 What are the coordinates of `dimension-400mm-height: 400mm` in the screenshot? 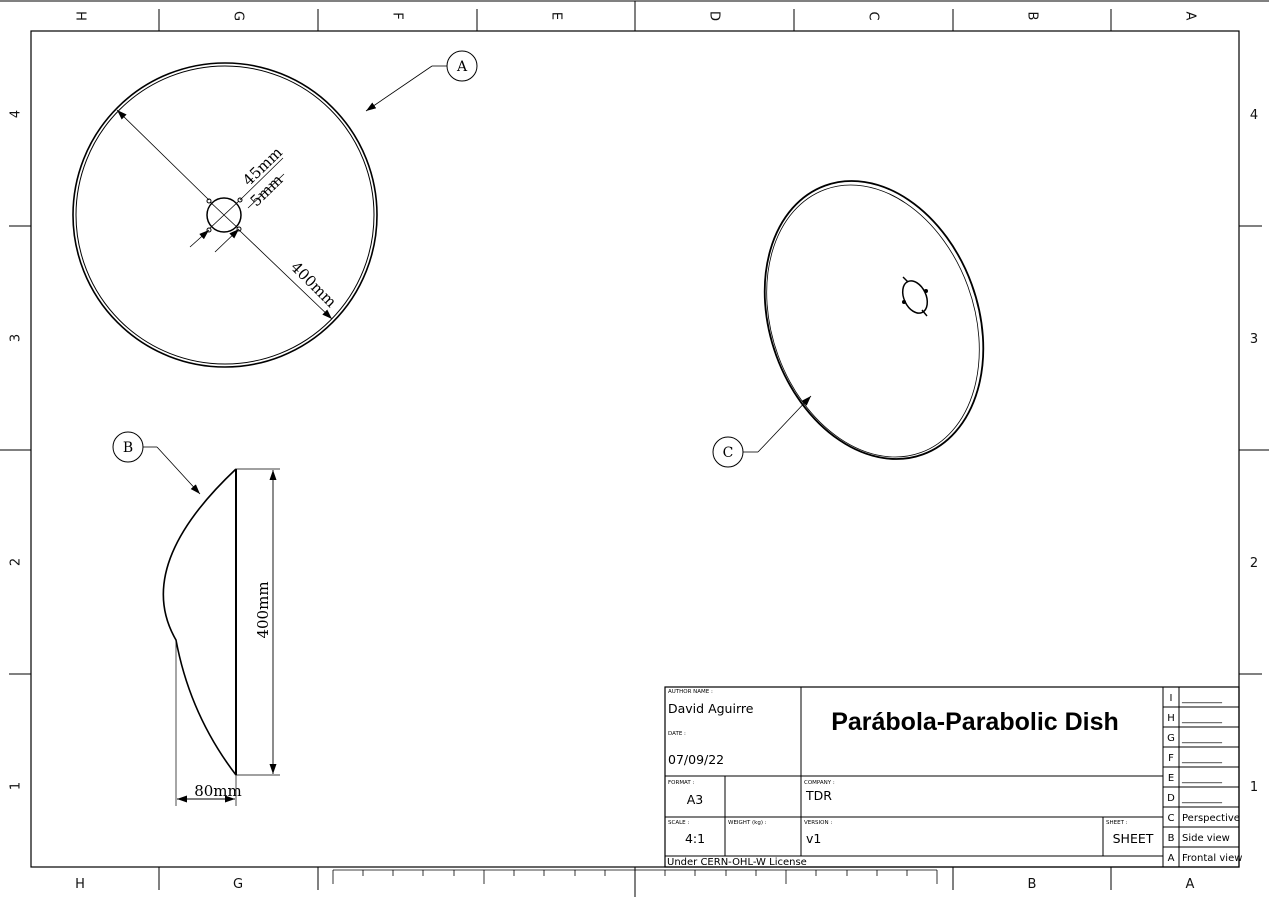 It's located at (263, 609).